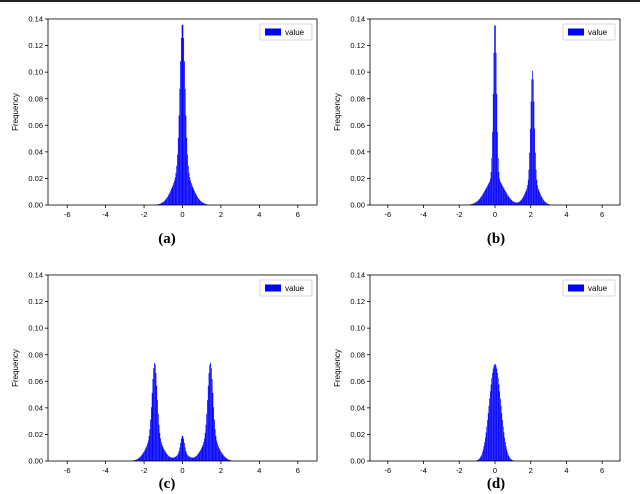 The image size is (640, 494). What do you see at coordinates (357, 205) in the screenshot?
I see `y-tick-label: 0.00` at bounding box center [357, 205].